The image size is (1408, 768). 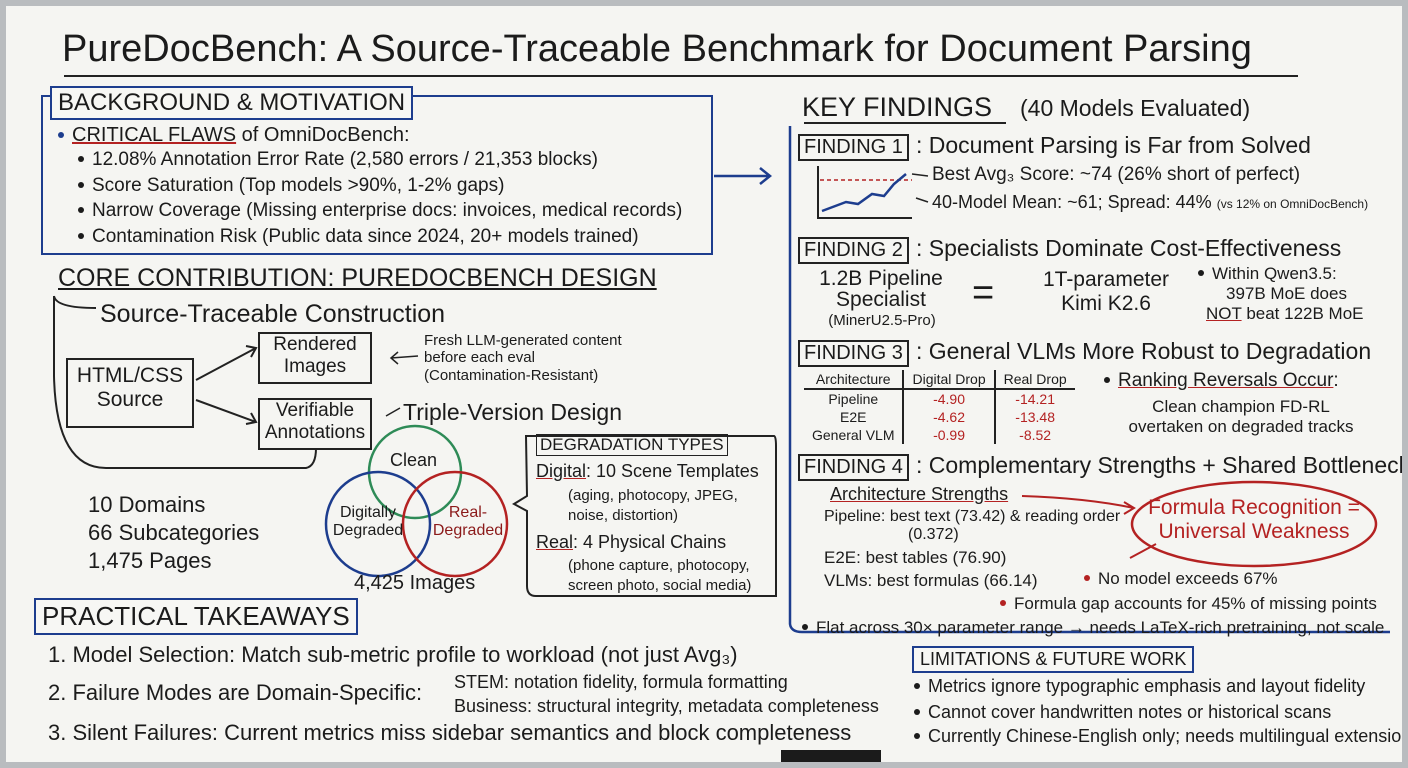 I want to click on output-box: Verifiable Annotations, so click(x=315, y=424).